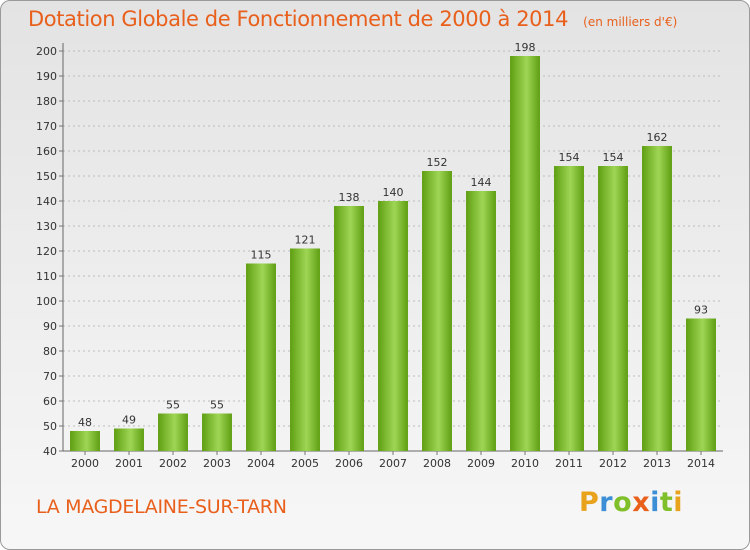 The width and height of the screenshot is (750, 550). What do you see at coordinates (349, 328) in the screenshot?
I see `bar-2006` at bounding box center [349, 328].